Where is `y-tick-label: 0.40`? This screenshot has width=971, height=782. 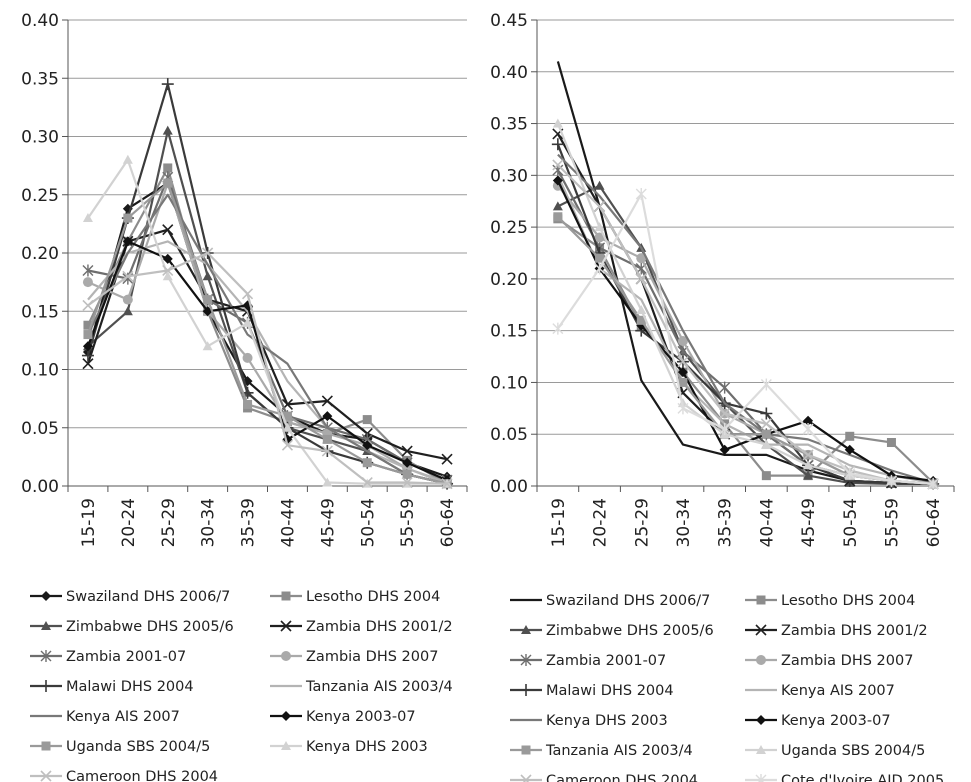
y-tick-label: 0.40 is located at coordinates (509, 73).